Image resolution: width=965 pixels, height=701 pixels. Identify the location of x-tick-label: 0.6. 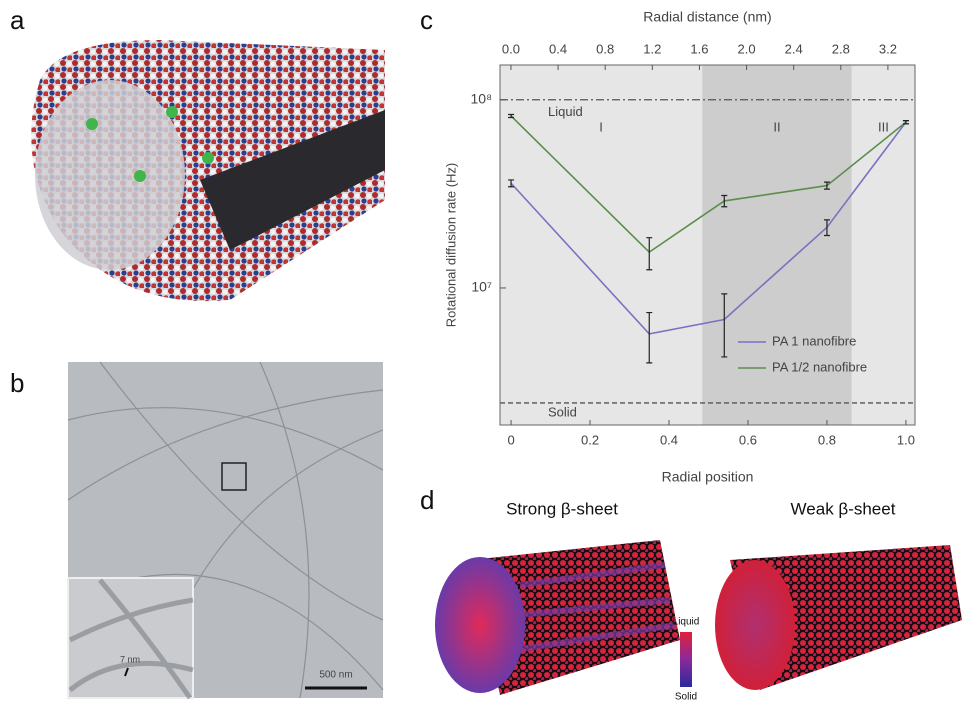
(748, 439).